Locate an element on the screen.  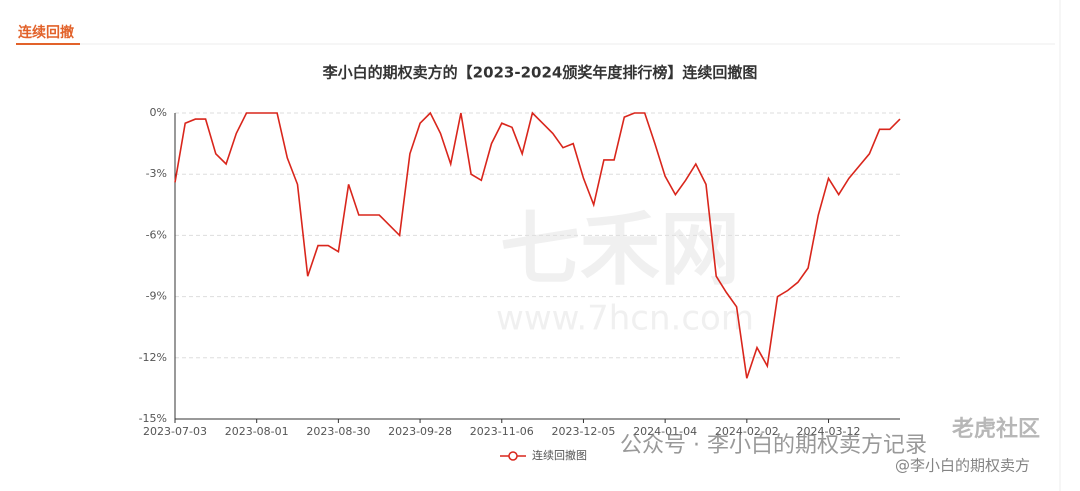
y-tick-label: -9% is located at coordinates (156, 296).